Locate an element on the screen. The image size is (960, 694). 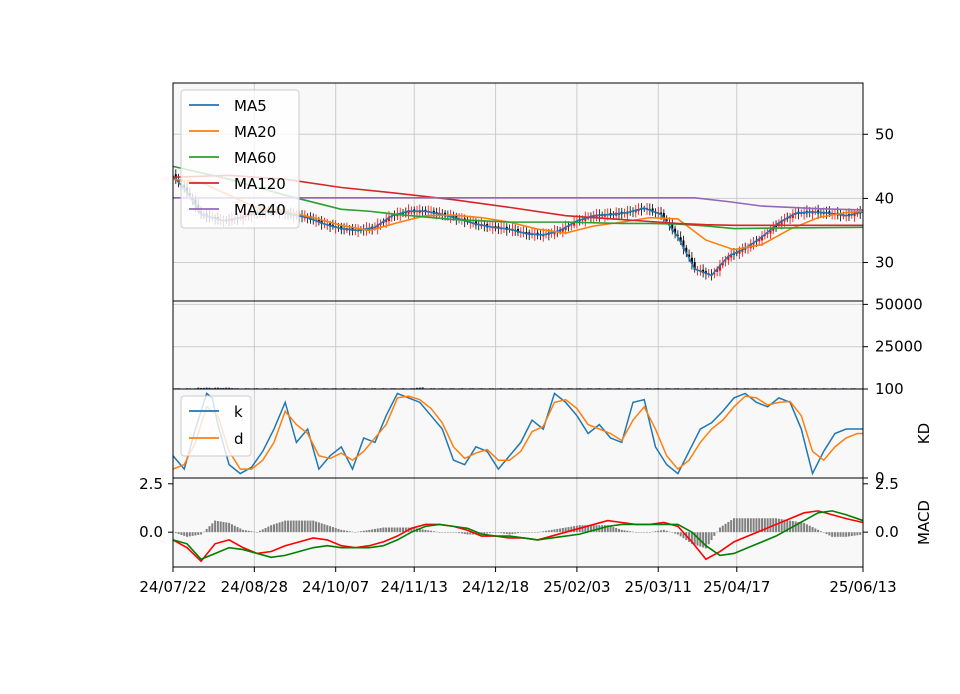
y-tick-label: 2.5 is located at coordinates (887, 484).